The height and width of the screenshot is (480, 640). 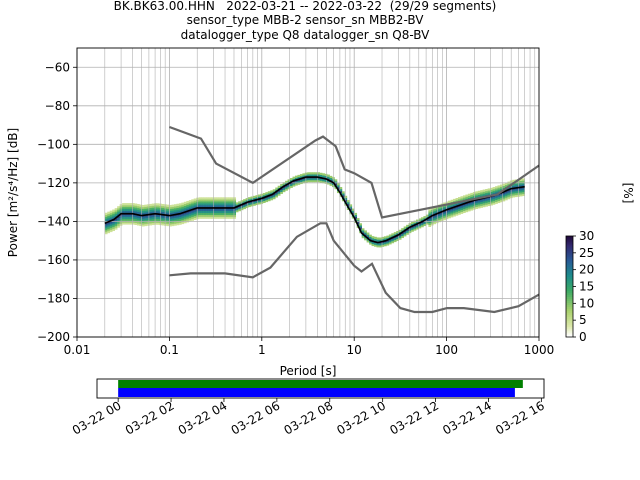 What do you see at coordinates (586, 236) in the screenshot?
I see `colorbar-tick-label: 30` at bounding box center [586, 236].